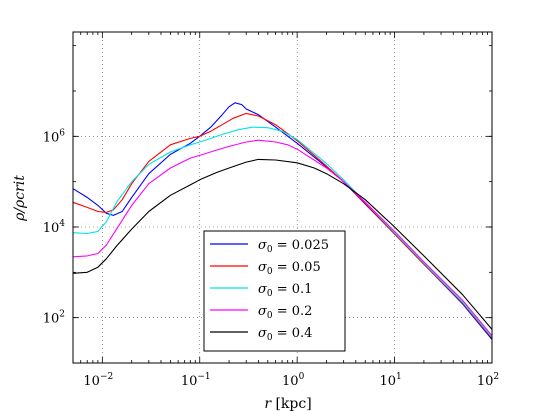 The image size is (545, 411). I want to click on y-tick-label: 104, so click(54, 227).